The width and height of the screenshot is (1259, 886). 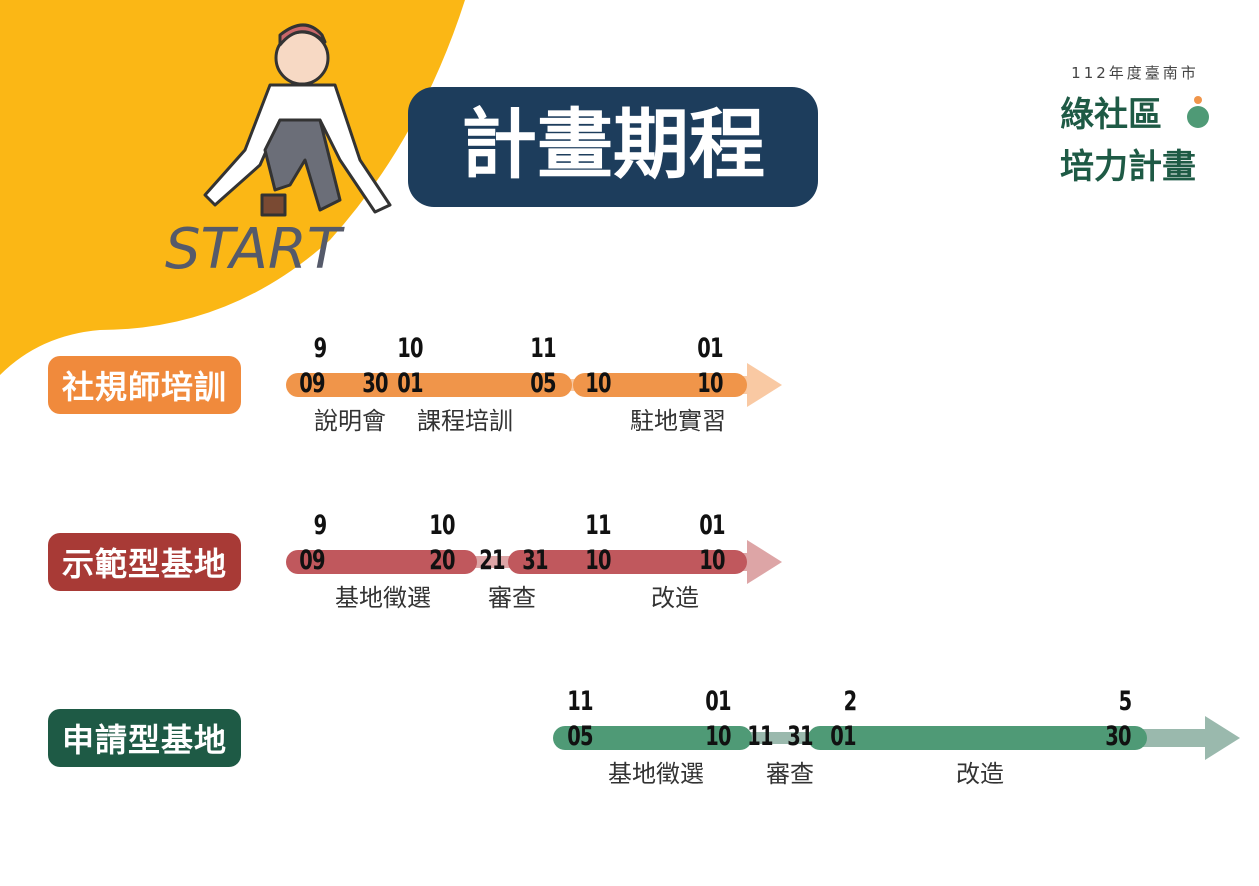 What do you see at coordinates (465, 421) in the screenshot?
I see `phase: 課程培訓` at bounding box center [465, 421].